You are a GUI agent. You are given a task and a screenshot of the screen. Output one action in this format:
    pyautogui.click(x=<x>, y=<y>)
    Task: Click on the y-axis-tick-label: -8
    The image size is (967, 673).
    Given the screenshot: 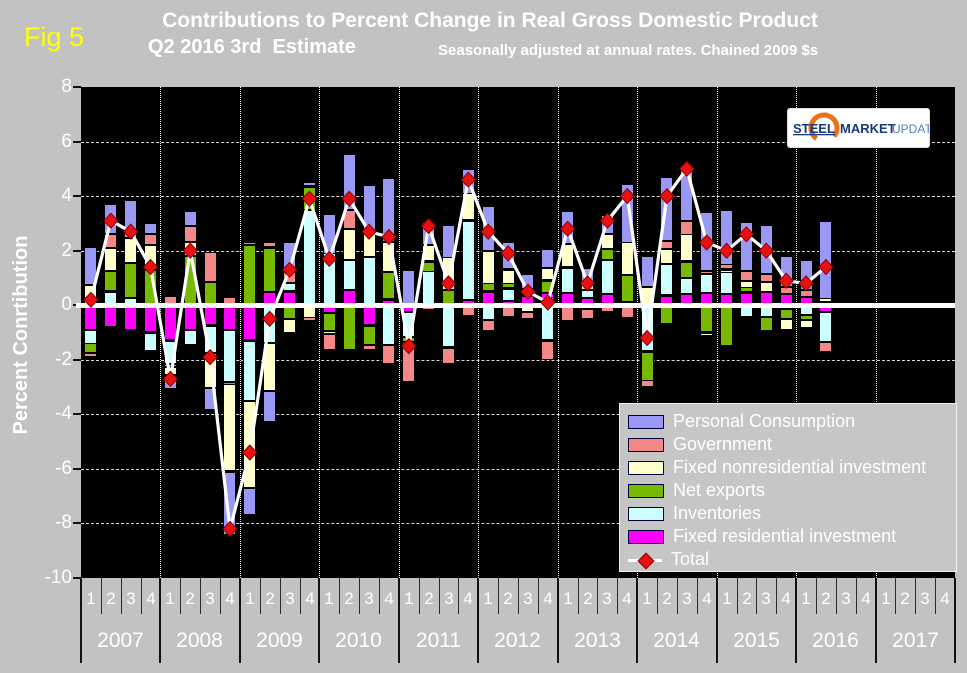 What is the action you would take?
    pyautogui.click(x=63, y=522)
    